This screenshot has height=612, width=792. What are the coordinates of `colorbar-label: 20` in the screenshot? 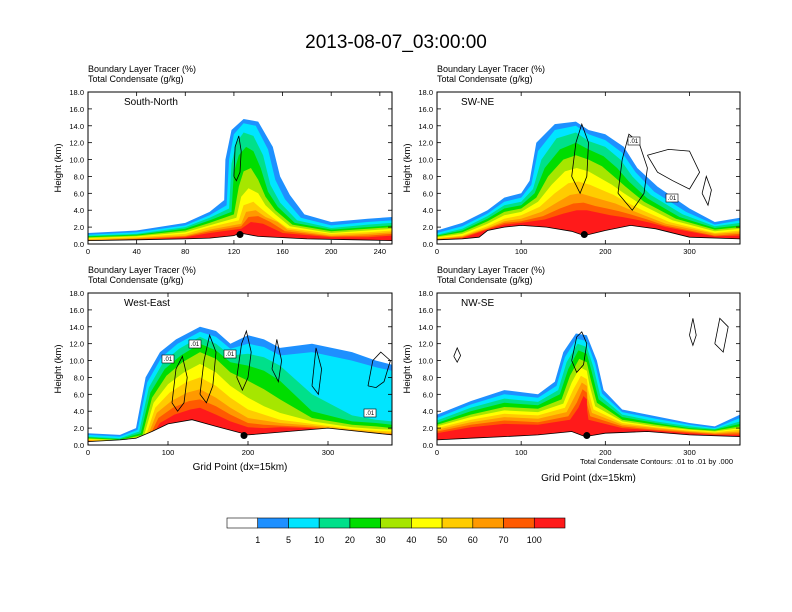 It's located at (350, 540).